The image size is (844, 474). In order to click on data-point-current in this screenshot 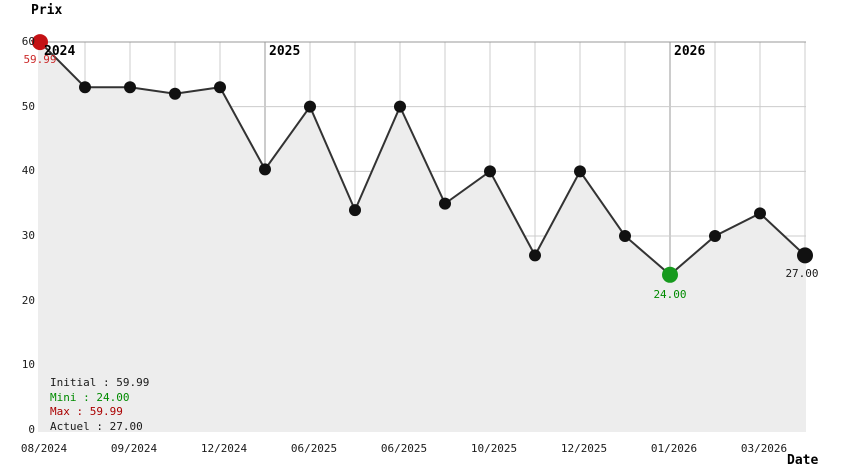, I will do `click(805, 255)`.